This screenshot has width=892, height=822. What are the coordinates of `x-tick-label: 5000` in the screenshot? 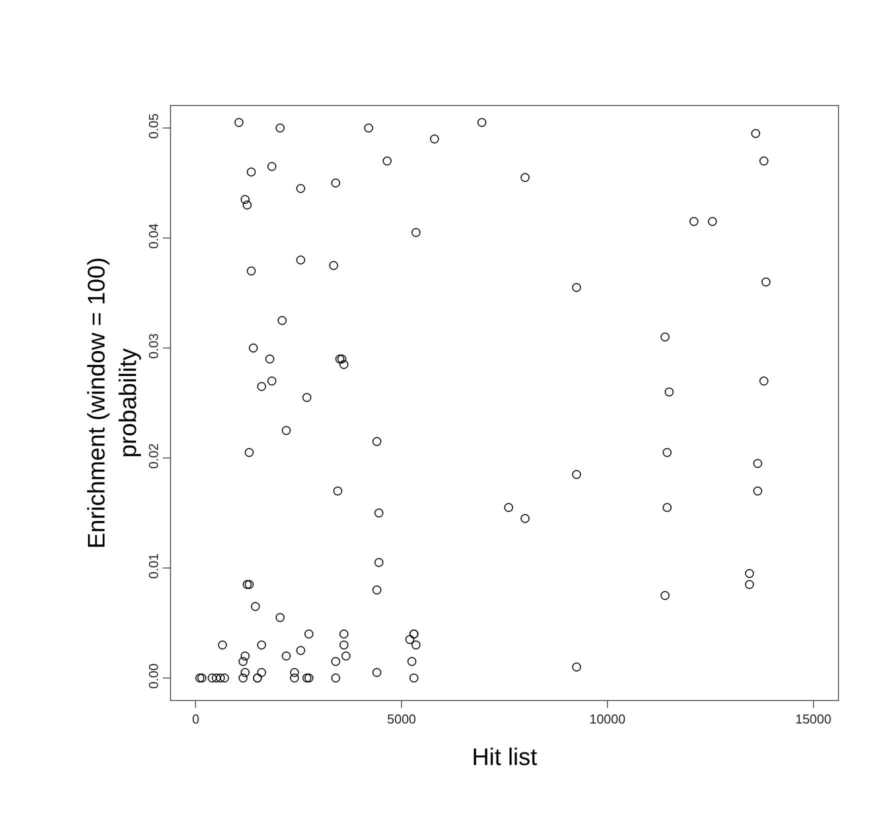 It's located at (401, 719).